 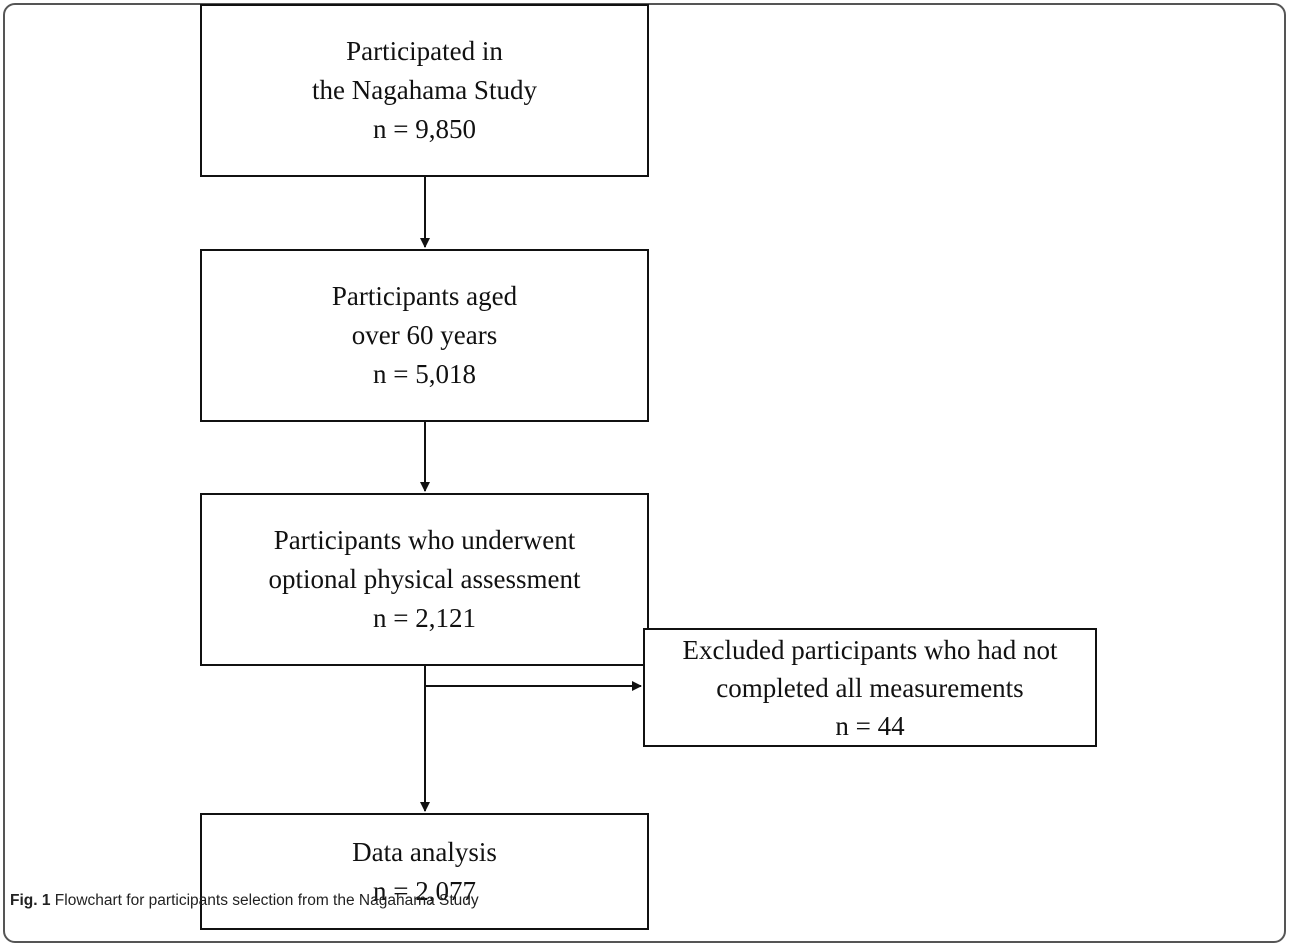 I want to click on box-text-line: Participants who underwent, so click(x=424, y=540).